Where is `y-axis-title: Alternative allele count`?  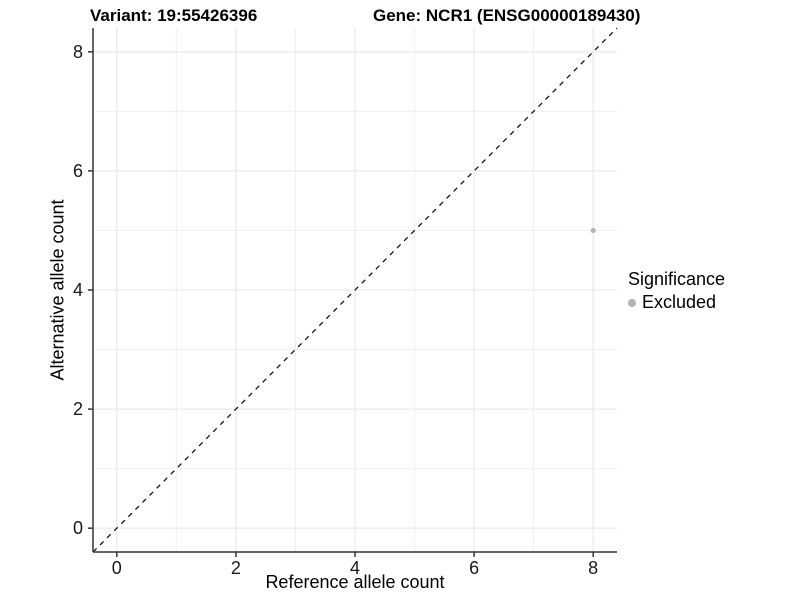
y-axis-title: Alternative allele count is located at coordinates (57, 290).